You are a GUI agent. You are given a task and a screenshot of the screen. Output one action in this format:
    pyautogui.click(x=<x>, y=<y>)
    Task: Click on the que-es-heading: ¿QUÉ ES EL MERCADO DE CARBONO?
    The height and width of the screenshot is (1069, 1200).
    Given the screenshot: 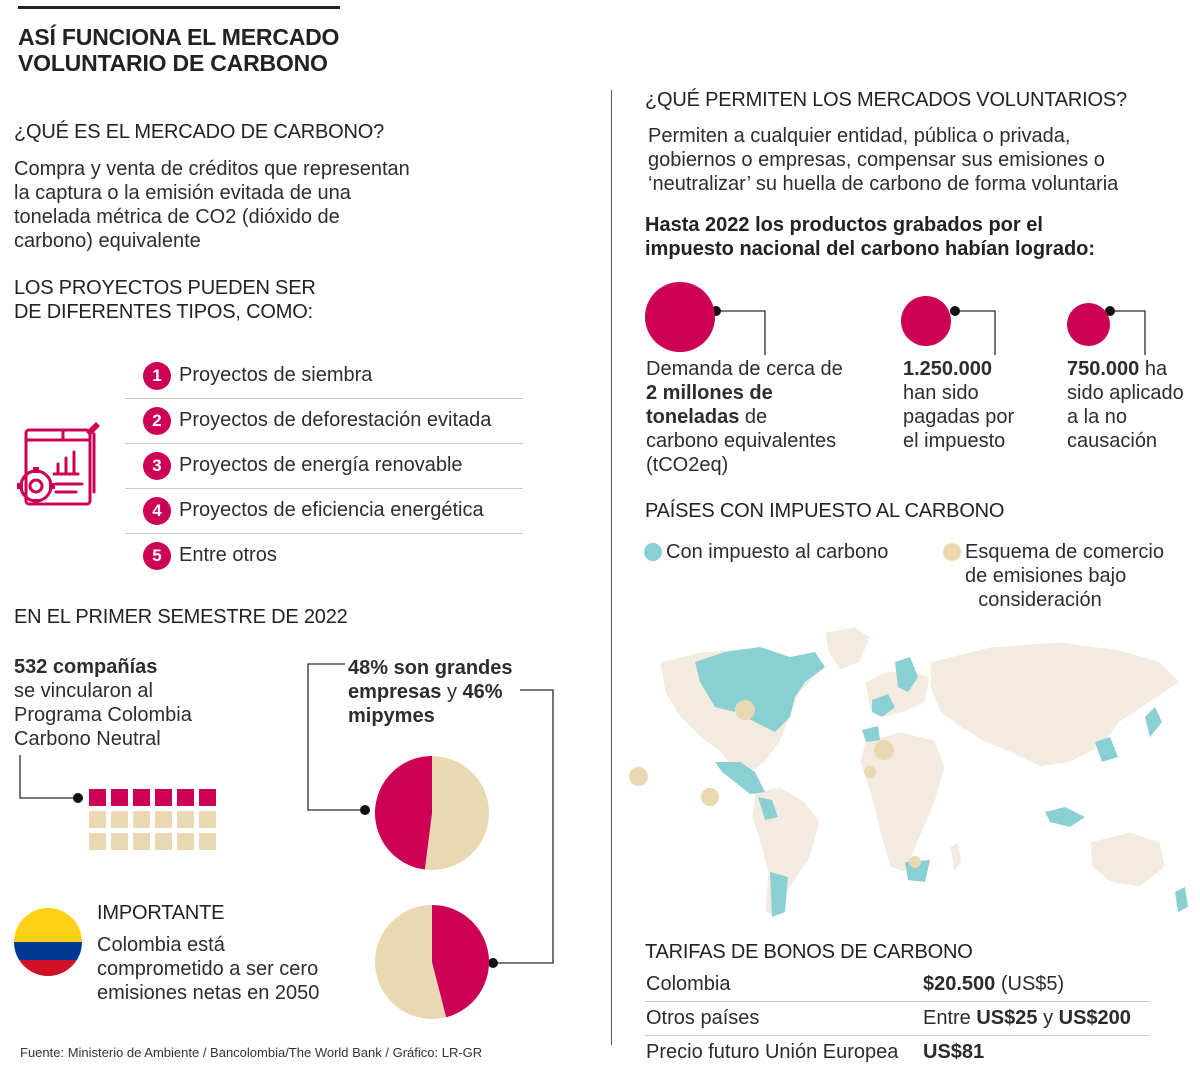 What is the action you would take?
    pyautogui.click(x=199, y=132)
    